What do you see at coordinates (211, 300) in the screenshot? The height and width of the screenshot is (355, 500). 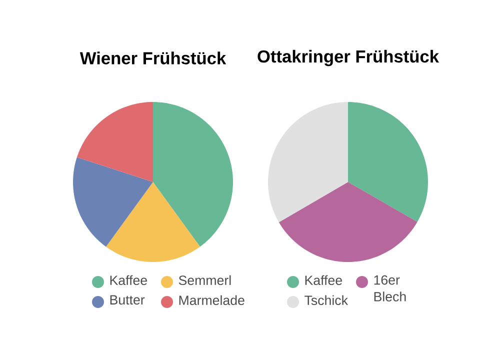 I see `legend-label: Marmelade` at bounding box center [211, 300].